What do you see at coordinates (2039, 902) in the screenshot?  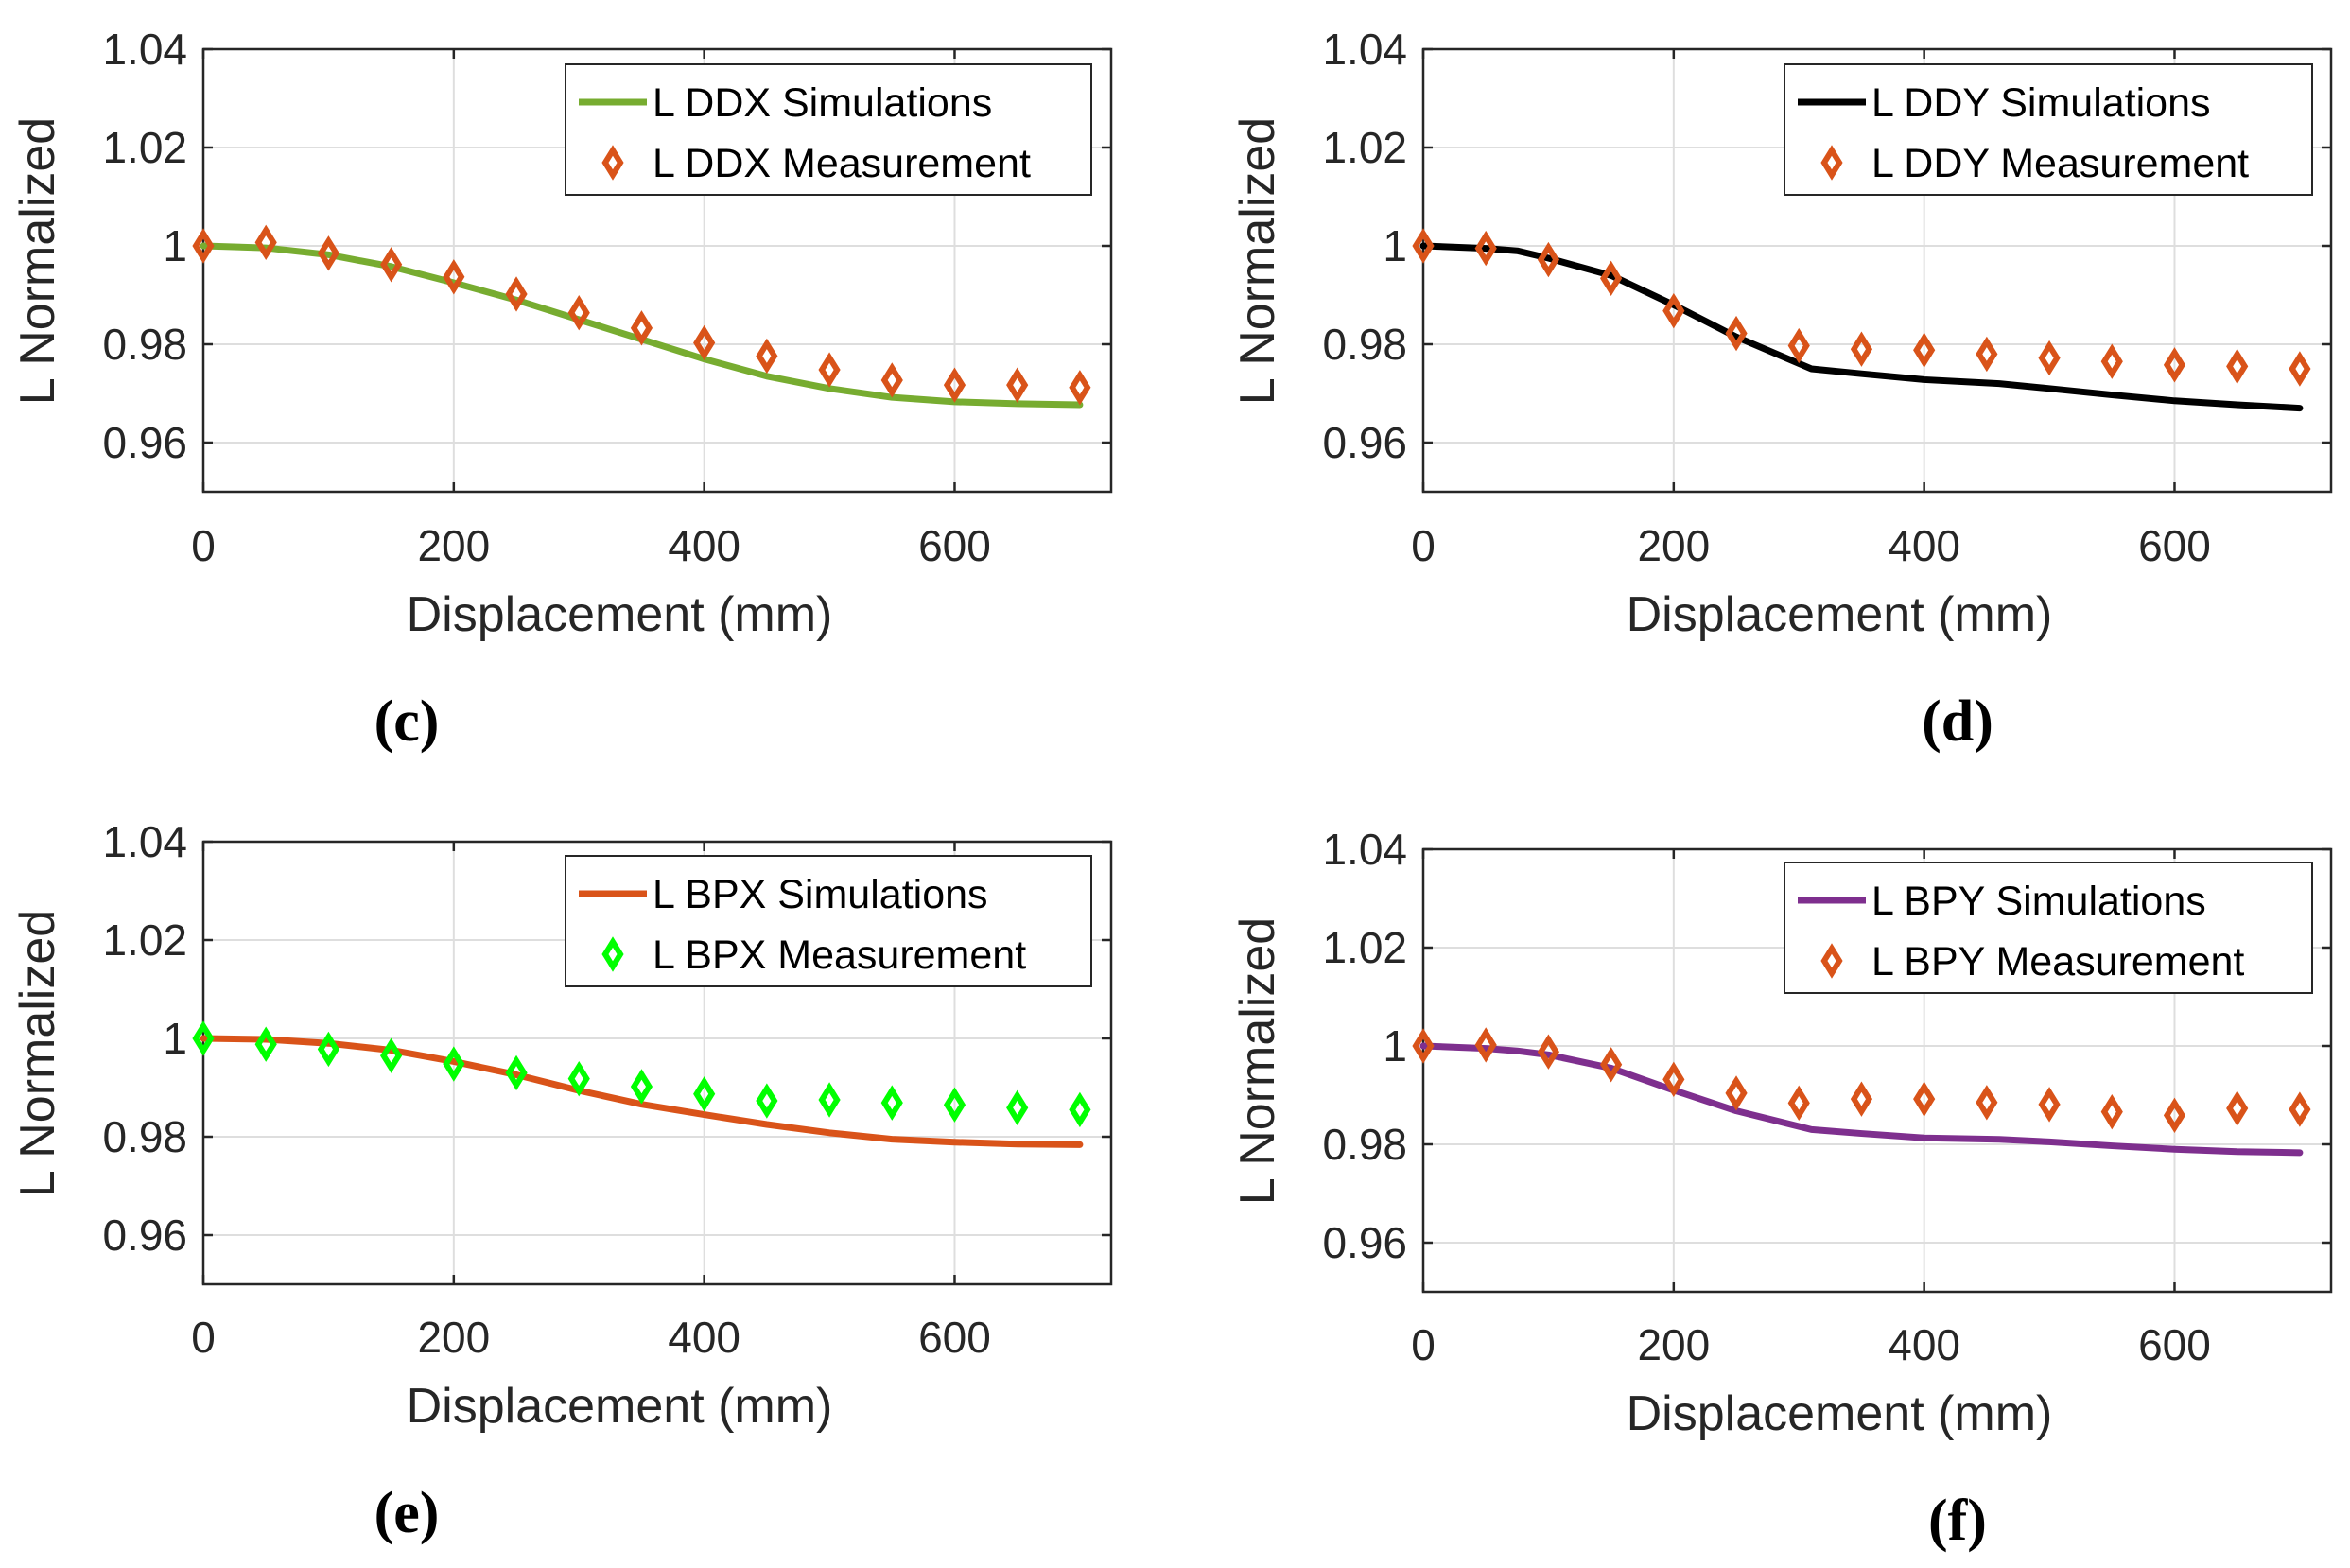 I see `legend-entry: L BPY Simulations` at bounding box center [2039, 902].